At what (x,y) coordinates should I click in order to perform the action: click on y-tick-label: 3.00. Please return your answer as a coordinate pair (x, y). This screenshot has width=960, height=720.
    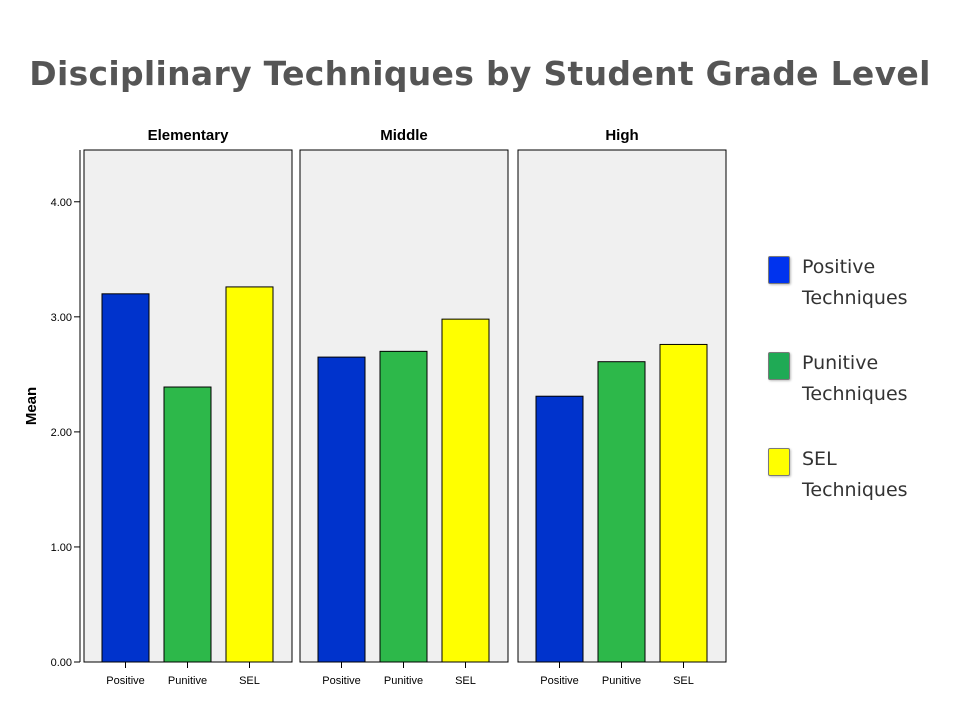
    Looking at the image, I should click on (61, 318).